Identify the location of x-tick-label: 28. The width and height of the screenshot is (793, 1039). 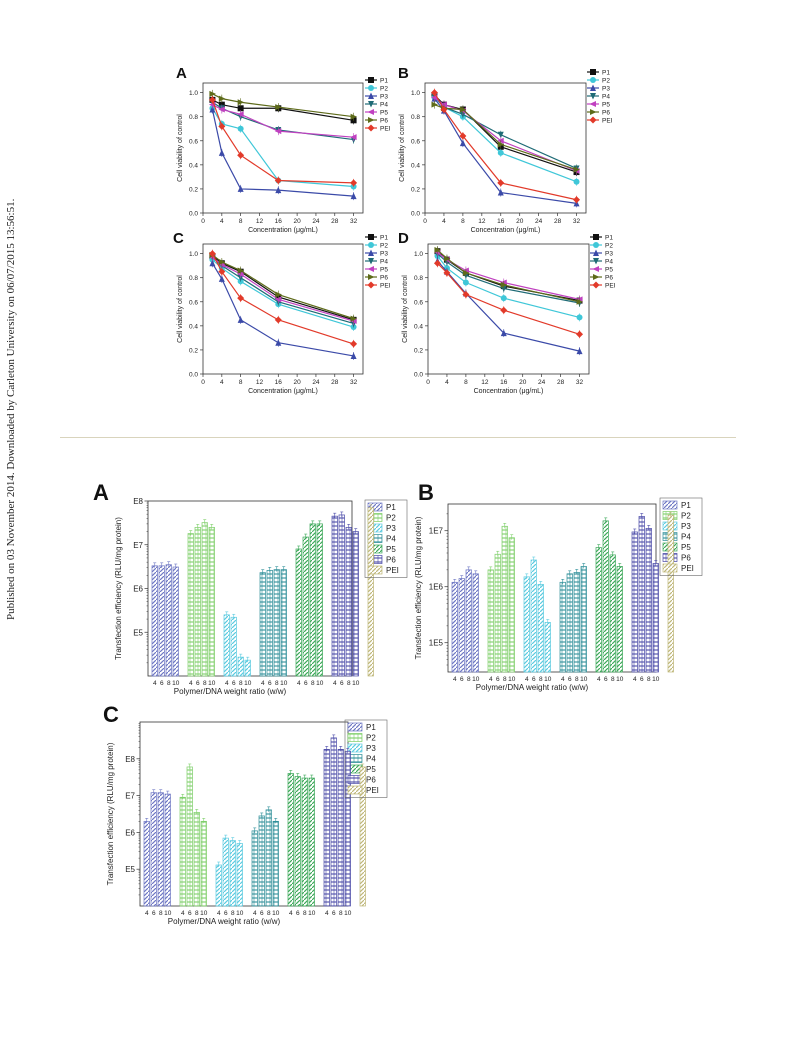
(558, 221).